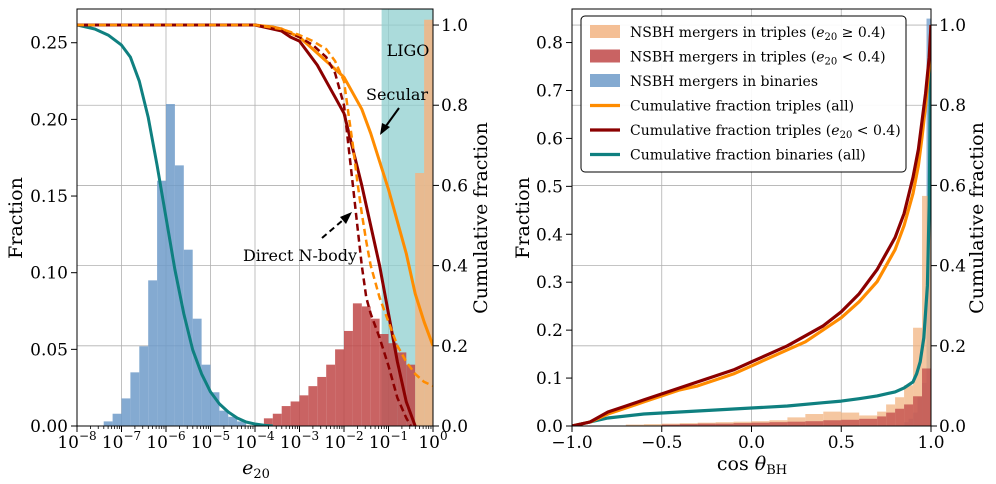  Describe the element at coordinates (332, 229) in the screenshot. I see `nbody-arrow` at that location.